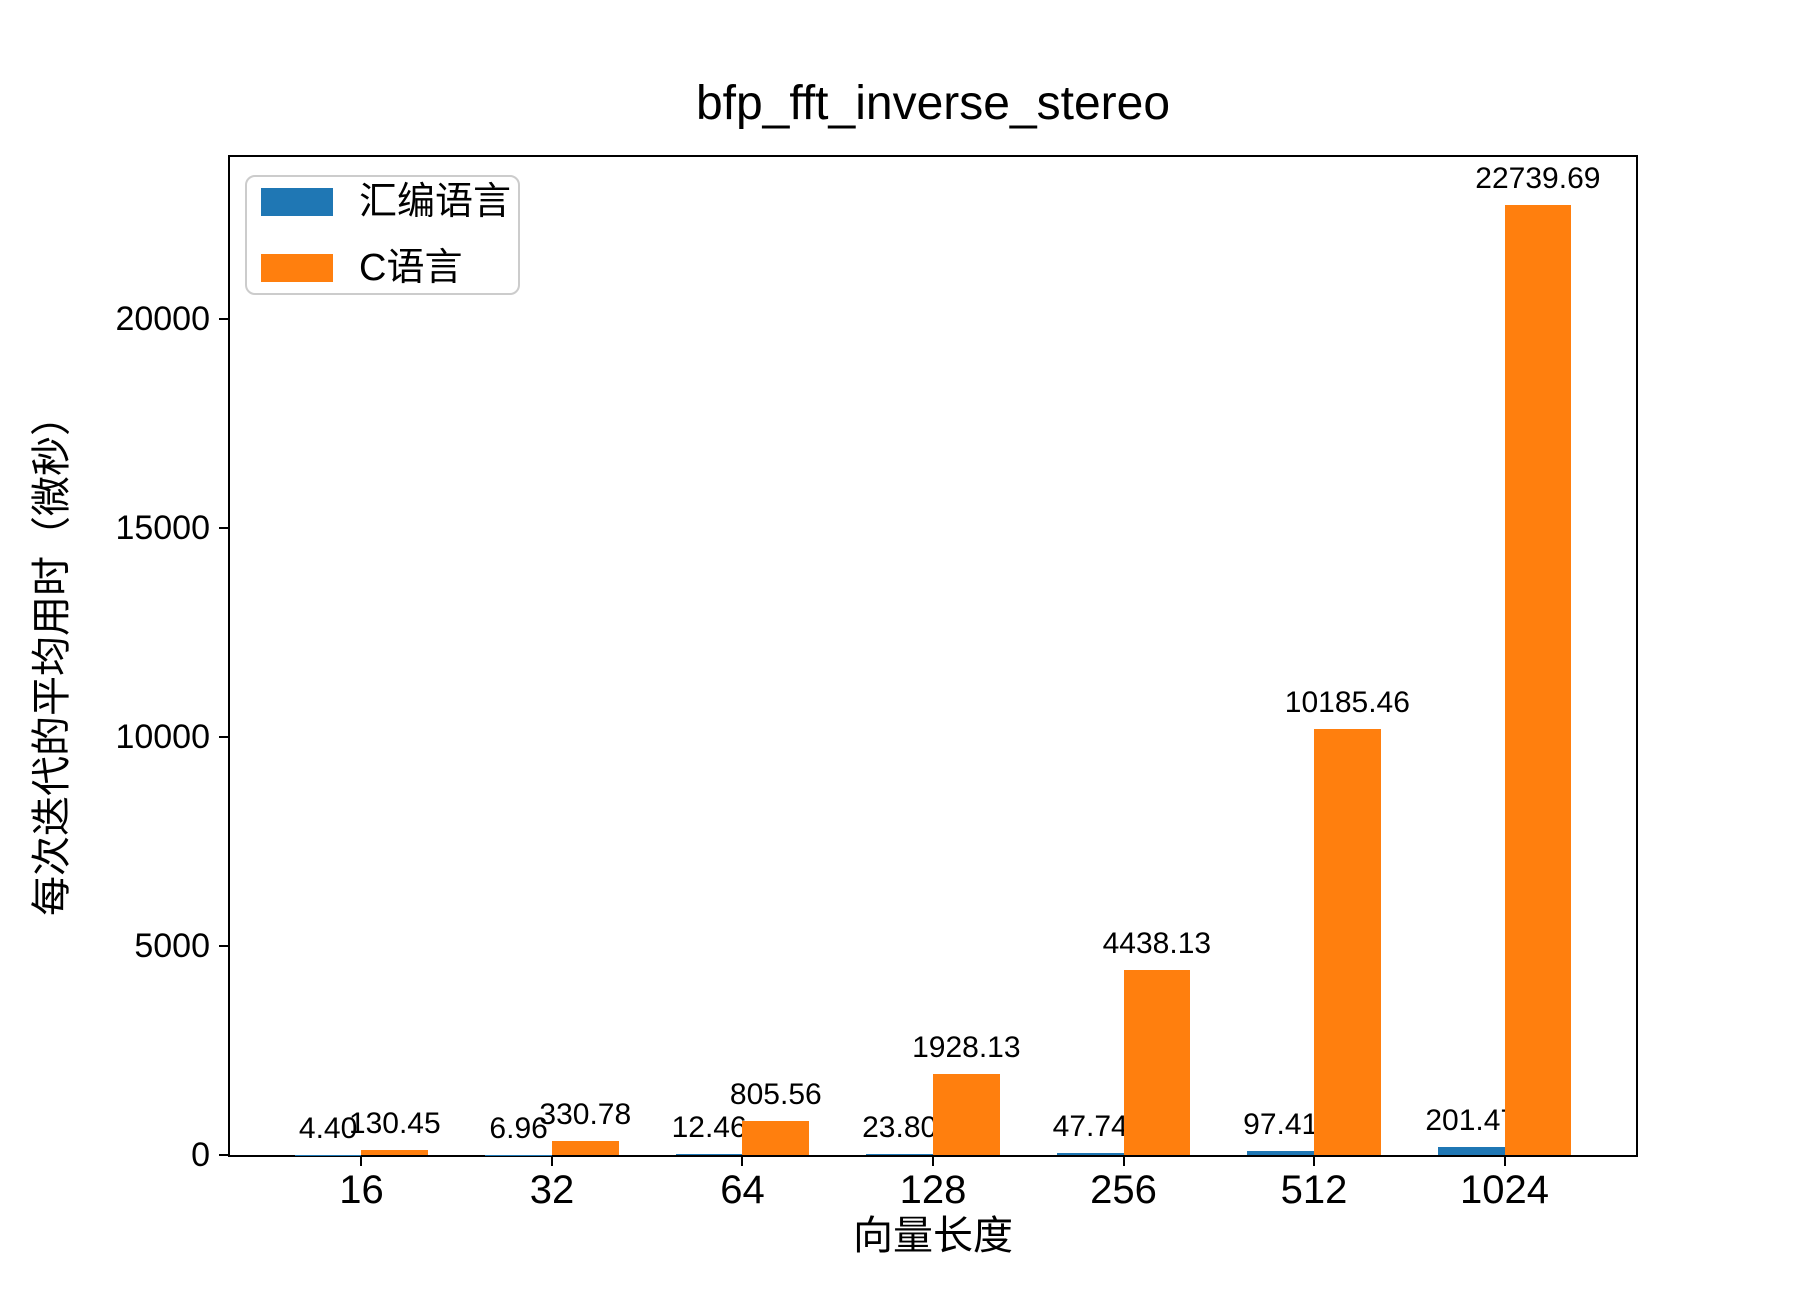 The height and width of the screenshot is (1300, 1820). I want to click on bar-value-label-c-32: 330.78, so click(585, 1115).